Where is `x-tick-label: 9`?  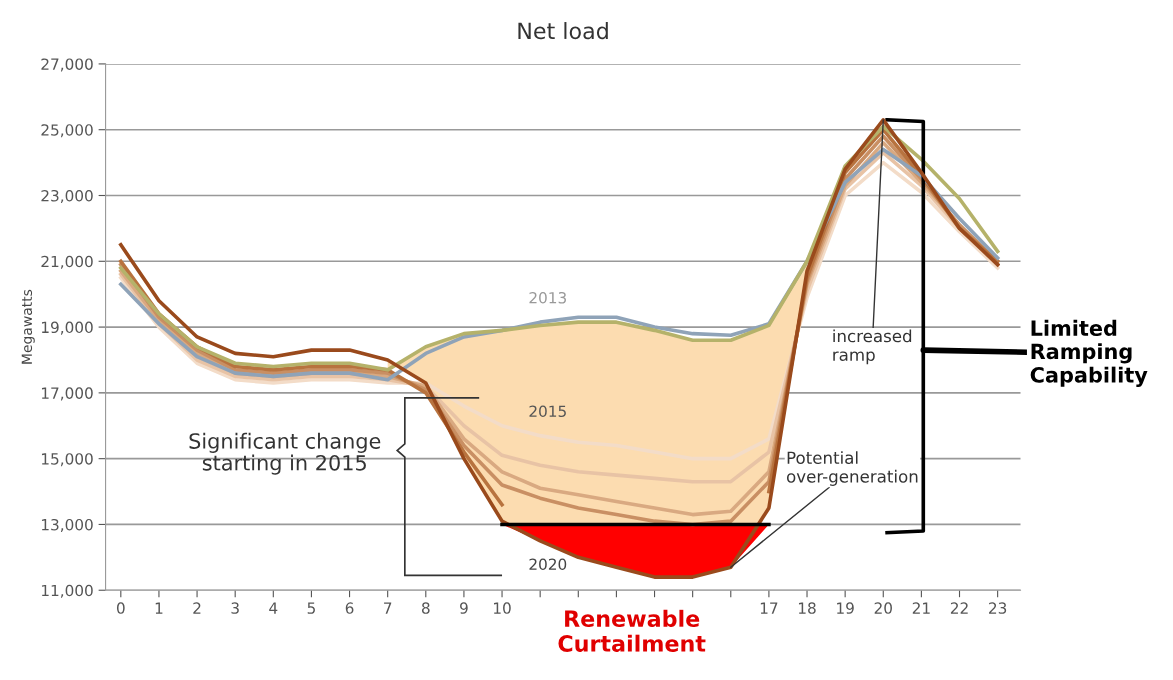 x-tick-label: 9 is located at coordinates (464, 608).